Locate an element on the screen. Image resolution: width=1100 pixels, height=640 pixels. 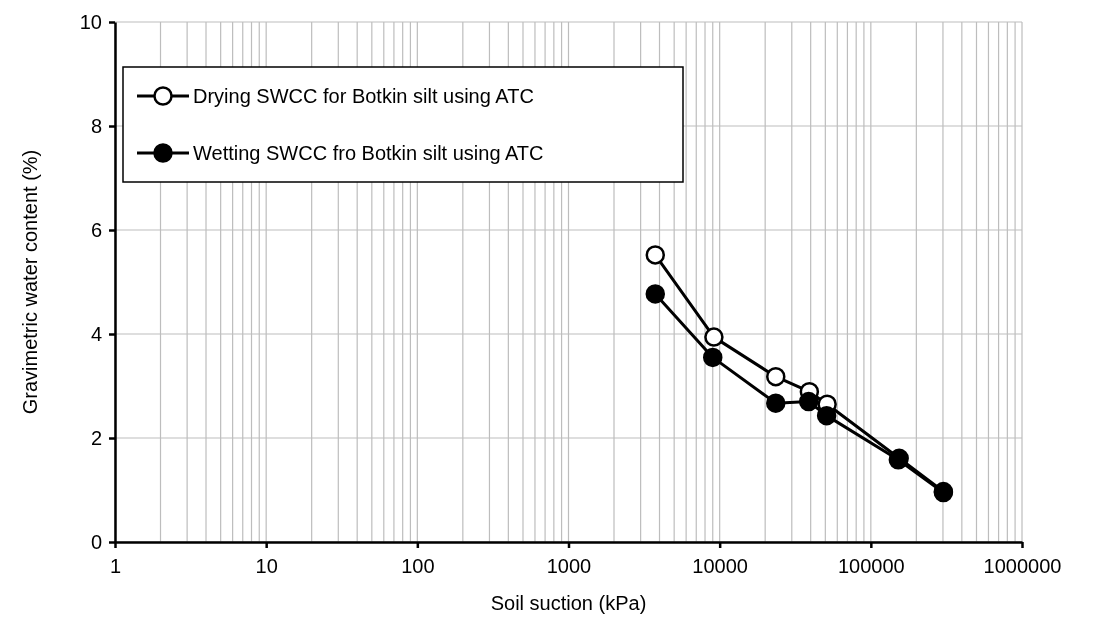
x-tick-label: 1 is located at coordinates (115, 566).